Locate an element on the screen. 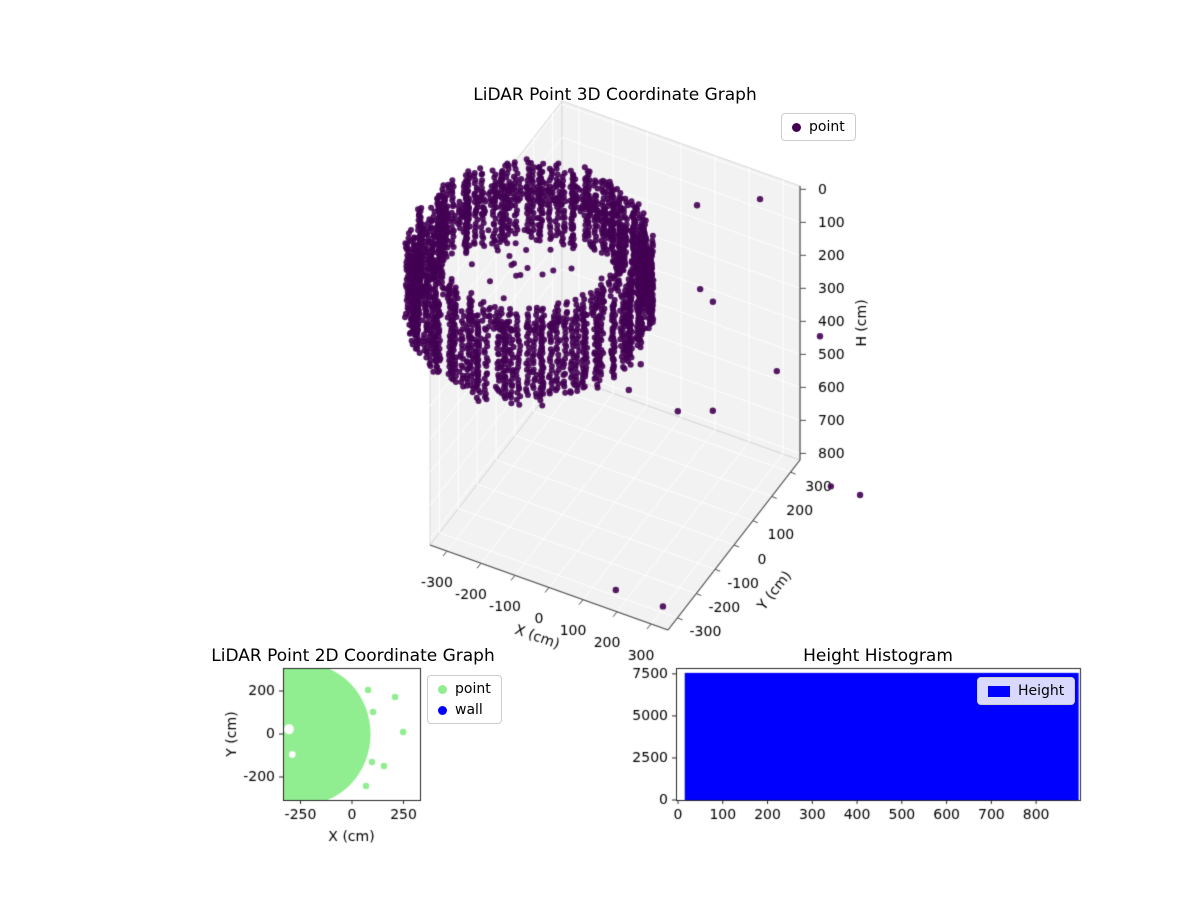 This screenshot has height=900, width=1200. height-swatch-icon is located at coordinates (999, 691).